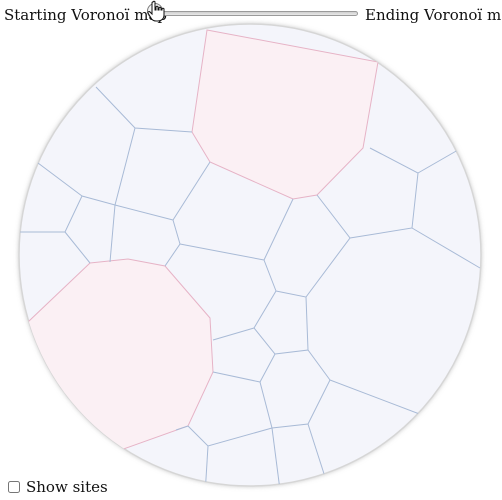  What do you see at coordinates (156, 11) in the screenshot?
I see `hand-pointer-icon` at bounding box center [156, 11].